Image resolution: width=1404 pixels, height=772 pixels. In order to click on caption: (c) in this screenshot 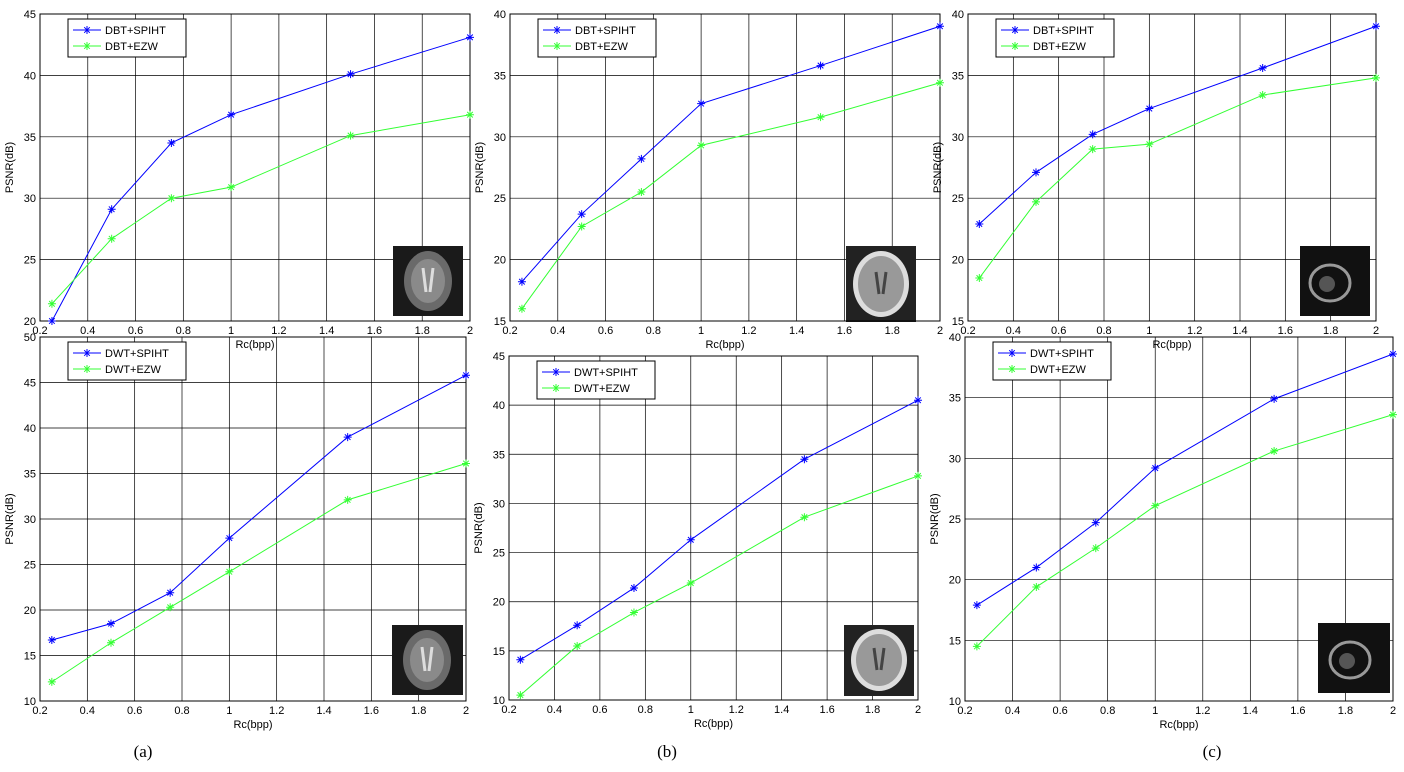, I will do `click(1212, 751)`.